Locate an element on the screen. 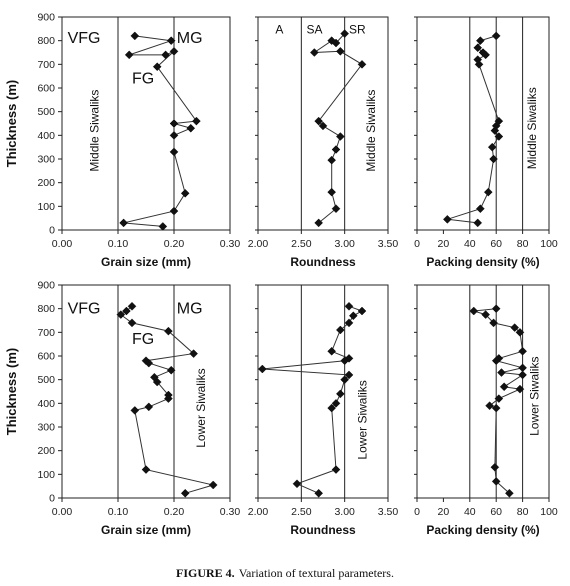 This screenshot has height=586, width=570. x-tick-label: 0.00 is located at coordinates (62, 244).